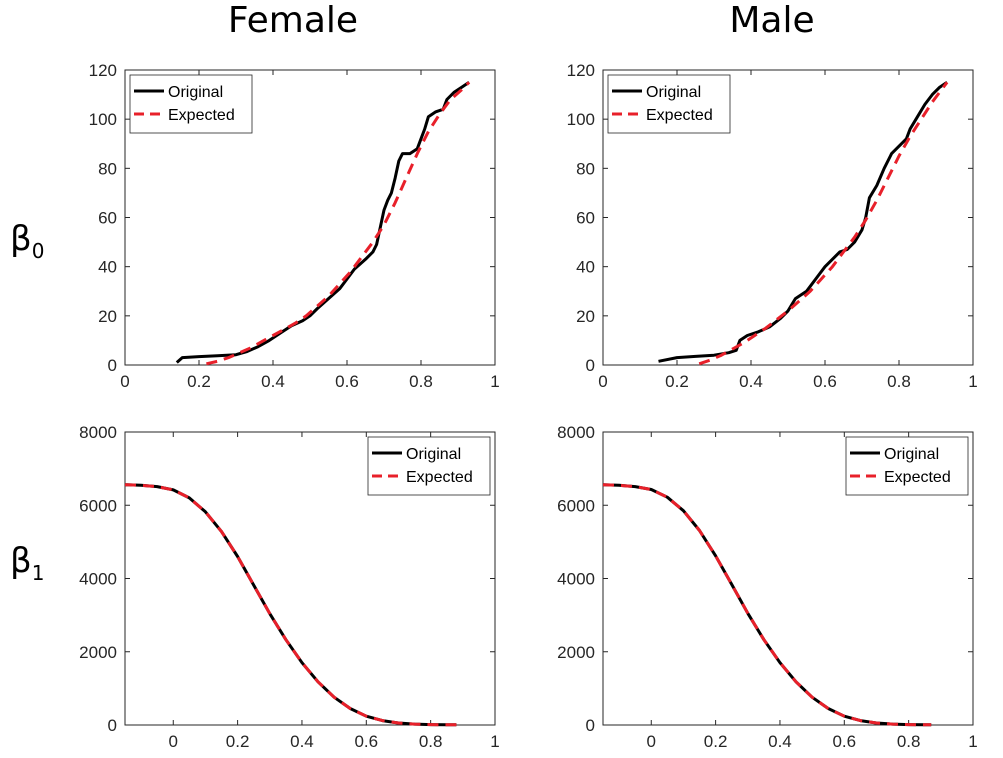  Describe the element at coordinates (293, 20) in the screenshot. I see `column-title-female: Female` at that location.